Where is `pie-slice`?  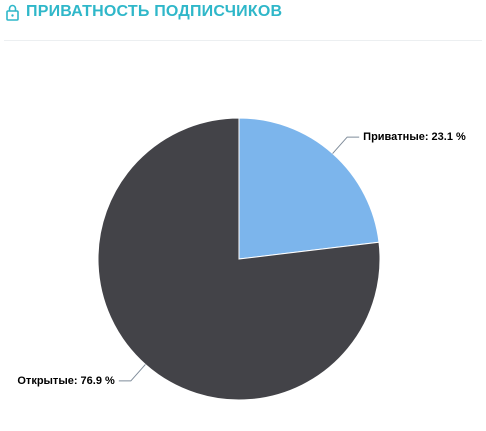
pie-slice is located at coordinates (309, 188).